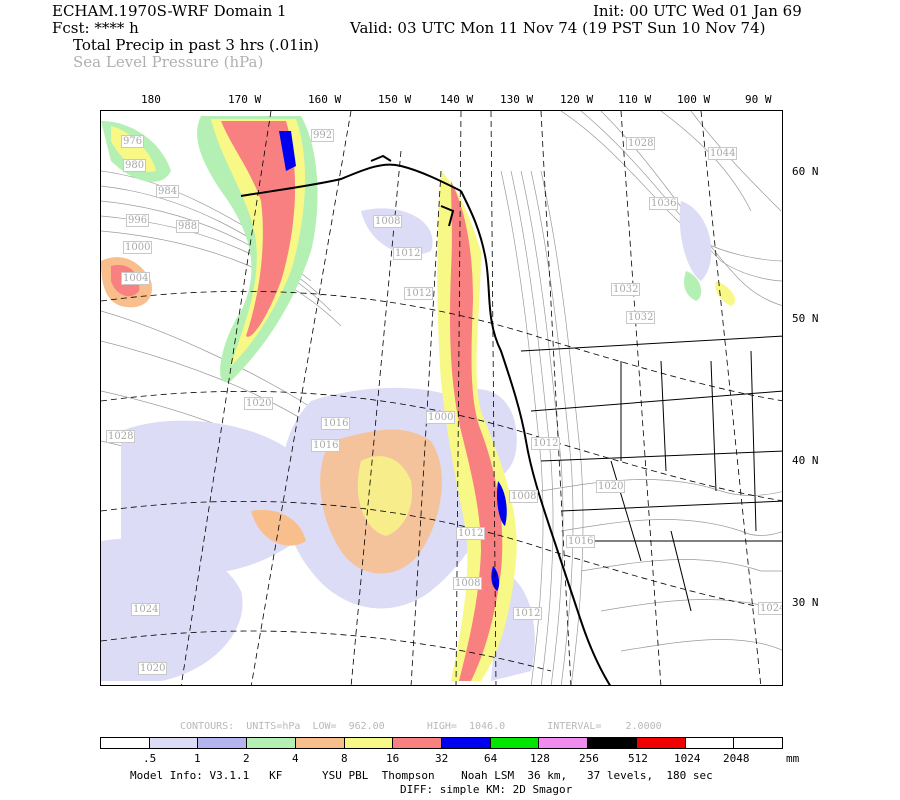  What do you see at coordinates (638, 758) in the screenshot?
I see `colorbar-label: 512` at bounding box center [638, 758].